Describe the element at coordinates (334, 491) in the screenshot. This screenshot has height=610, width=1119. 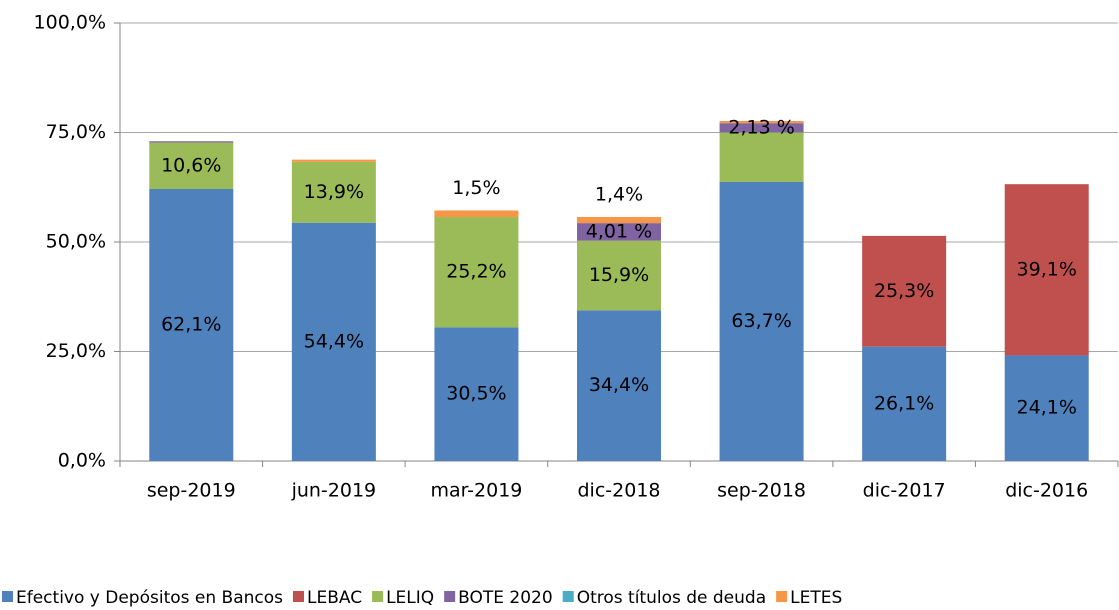
I see `x-tick-label: jun-2019` at that location.